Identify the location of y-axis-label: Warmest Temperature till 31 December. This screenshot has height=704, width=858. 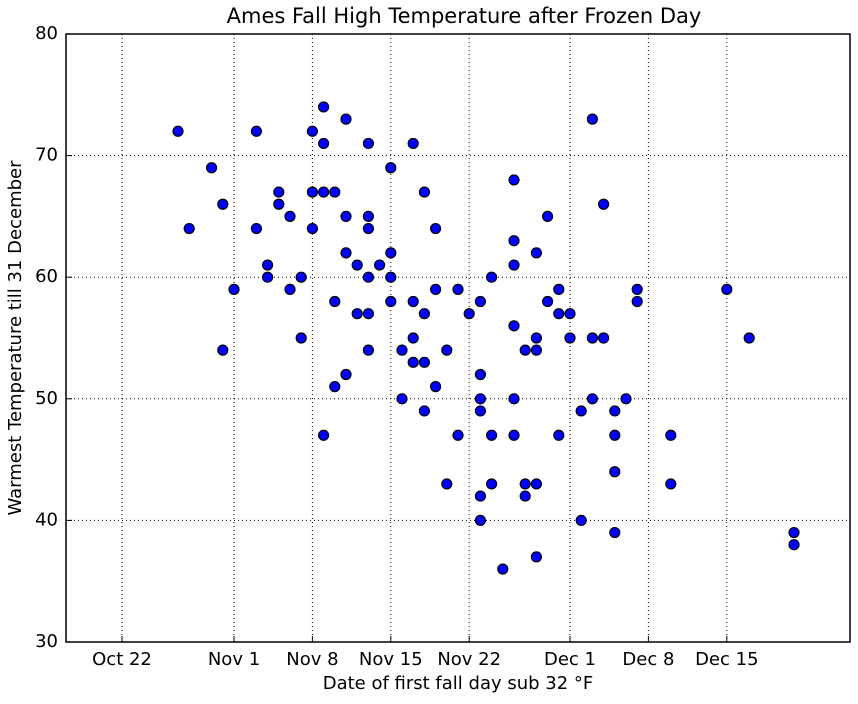
(15, 338).